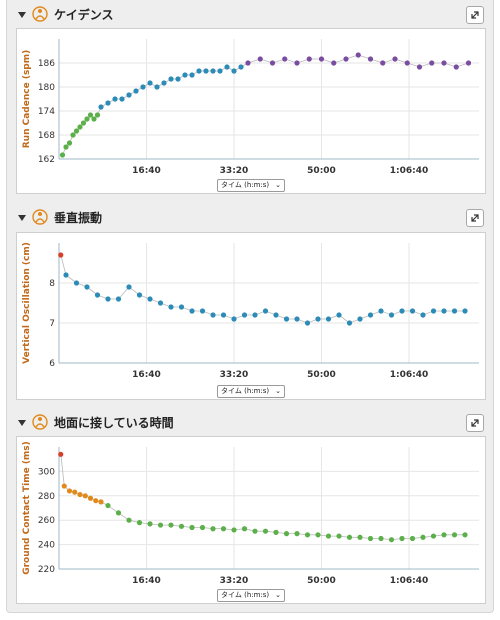 This screenshot has width=500, height=620. Describe the element at coordinates (234, 171) in the screenshot. I see `x-tick-label: 33:20` at that location.